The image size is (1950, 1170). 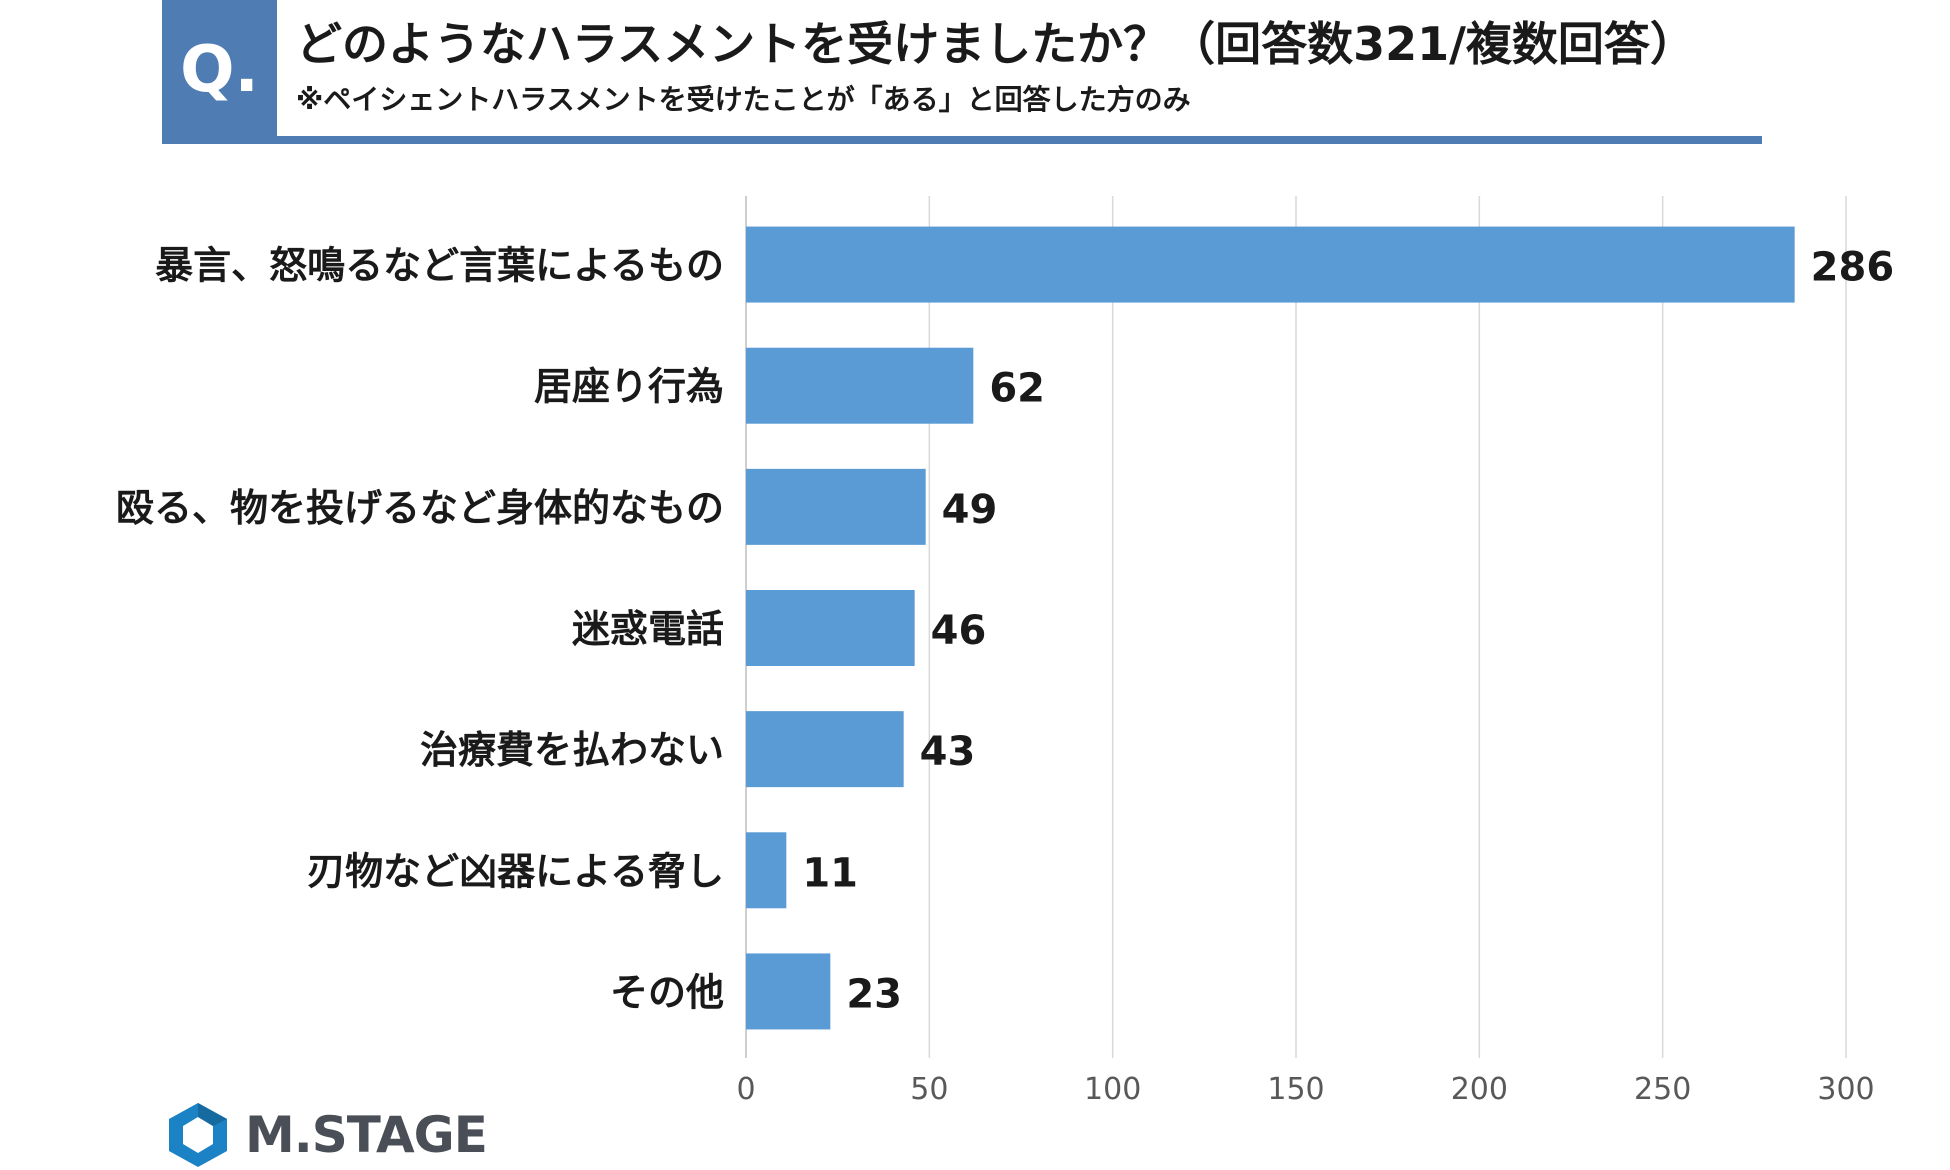 I want to click on category-label: 殴る、物を投げるなど身体的なもの, so click(x=420, y=508).